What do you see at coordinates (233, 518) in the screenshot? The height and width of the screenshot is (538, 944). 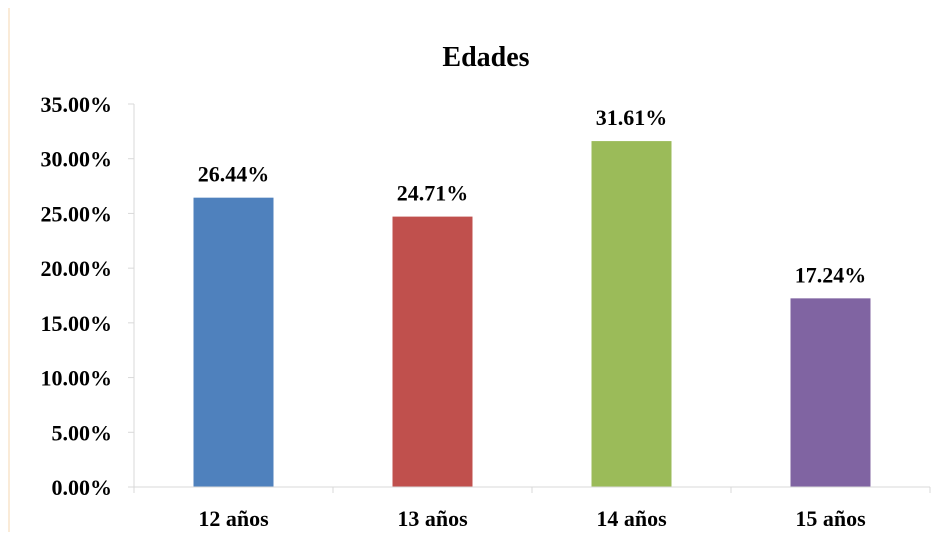 I see `x-tick-label: 12 años` at bounding box center [233, 518].